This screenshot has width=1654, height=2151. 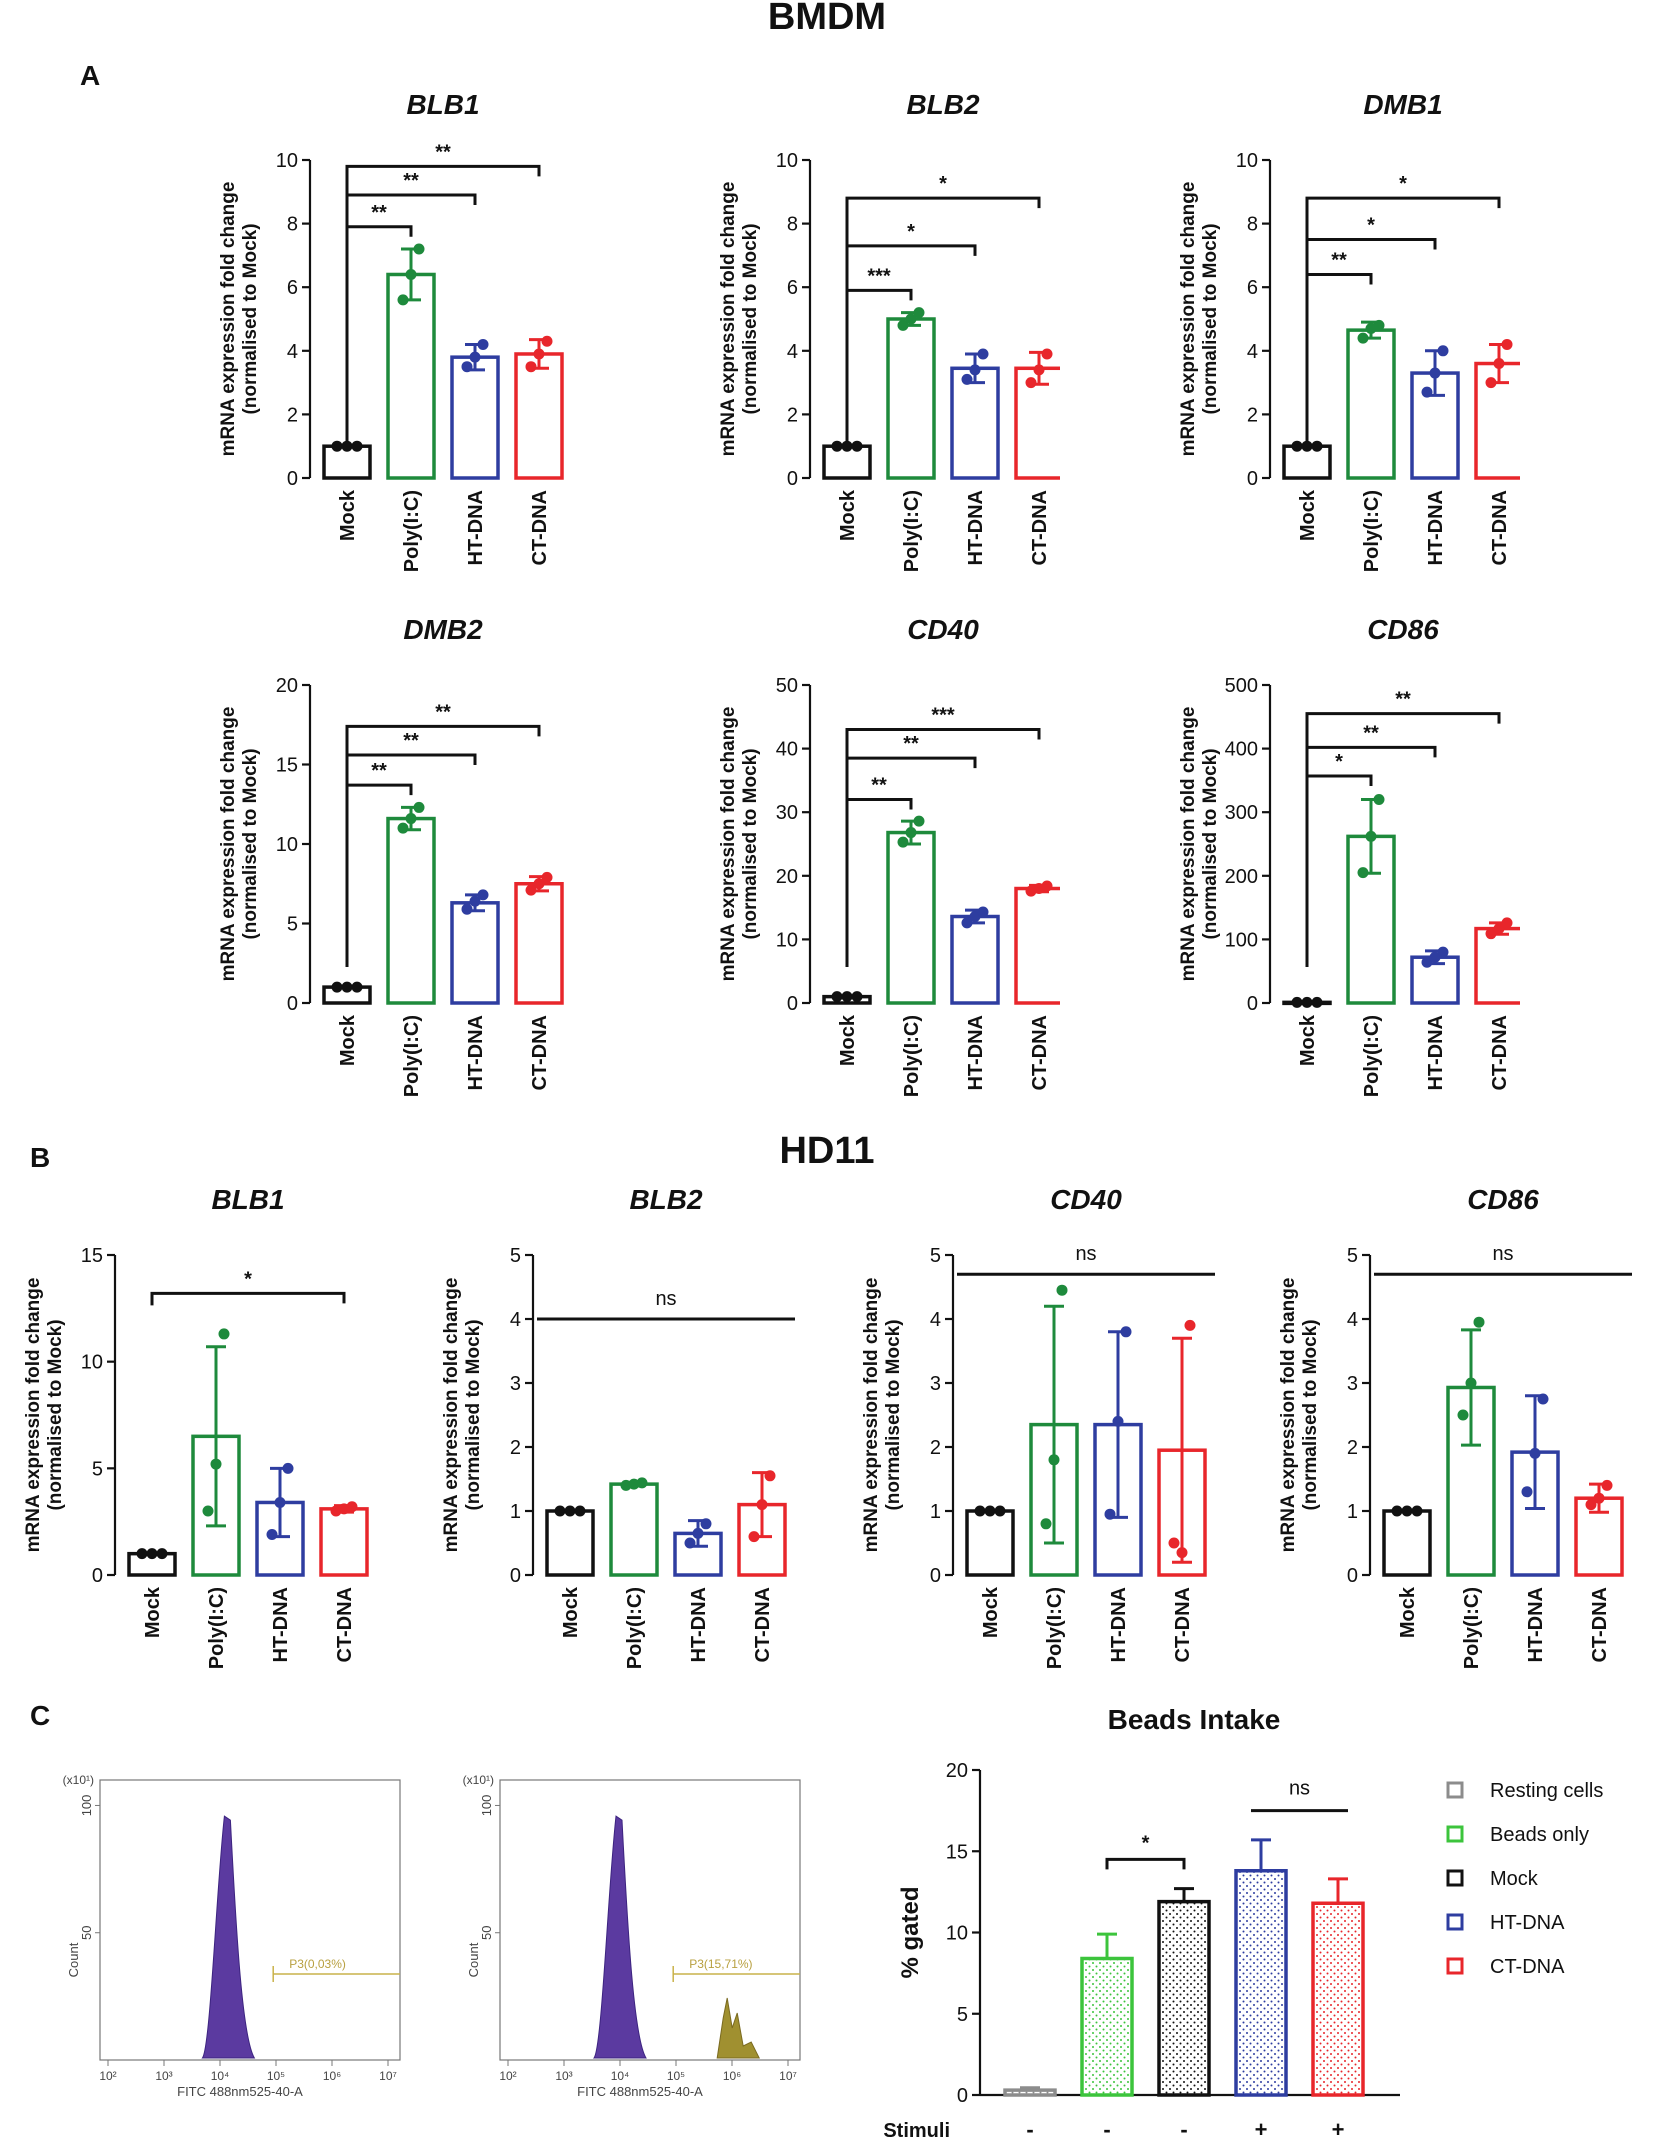 What do you see at coordinates (788, 2076) in the screenshot?
I see `x-tick-label: 10⁷` at bounding box center [788, 2076].